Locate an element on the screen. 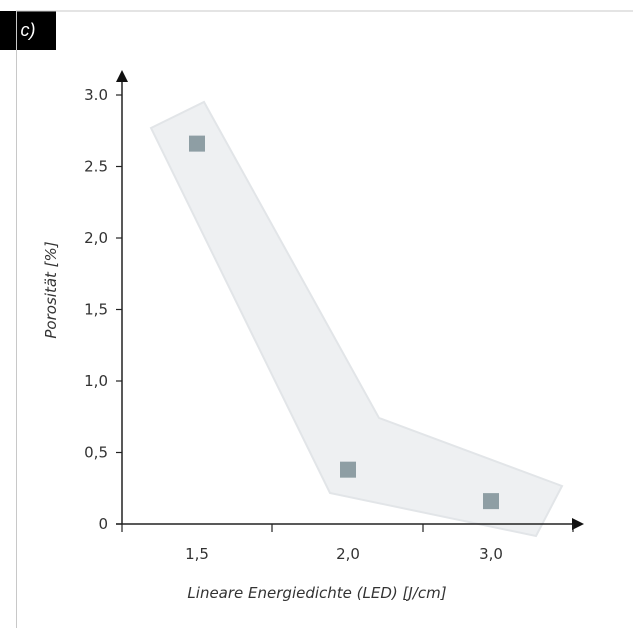 The image size is (633, 628). y-axis is located at coordinates (122, 297).